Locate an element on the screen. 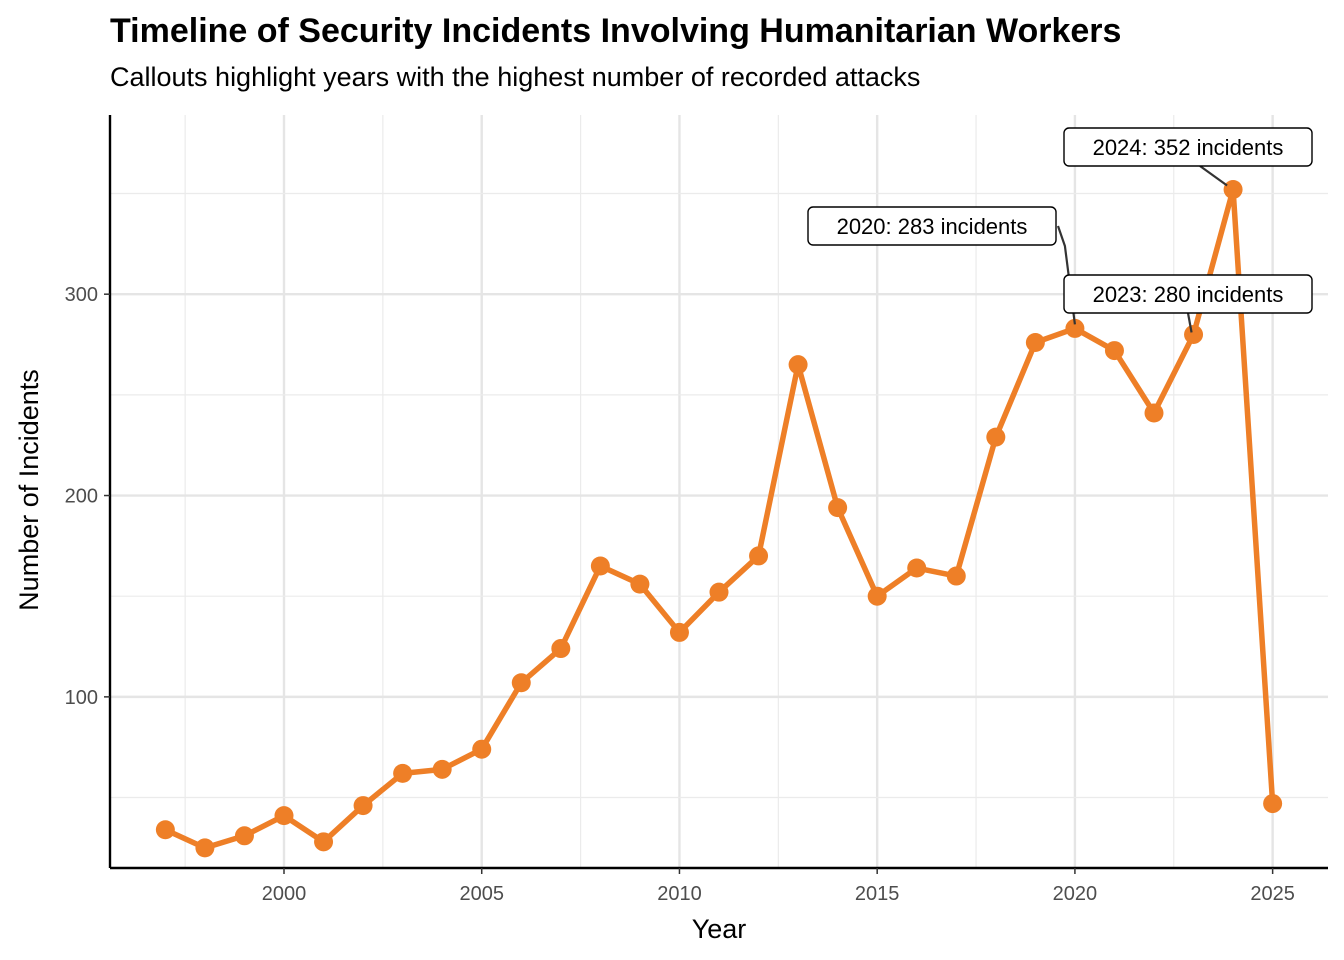  callout-2024: 2024: 352 incidents is located at coordinates (1188, 157).